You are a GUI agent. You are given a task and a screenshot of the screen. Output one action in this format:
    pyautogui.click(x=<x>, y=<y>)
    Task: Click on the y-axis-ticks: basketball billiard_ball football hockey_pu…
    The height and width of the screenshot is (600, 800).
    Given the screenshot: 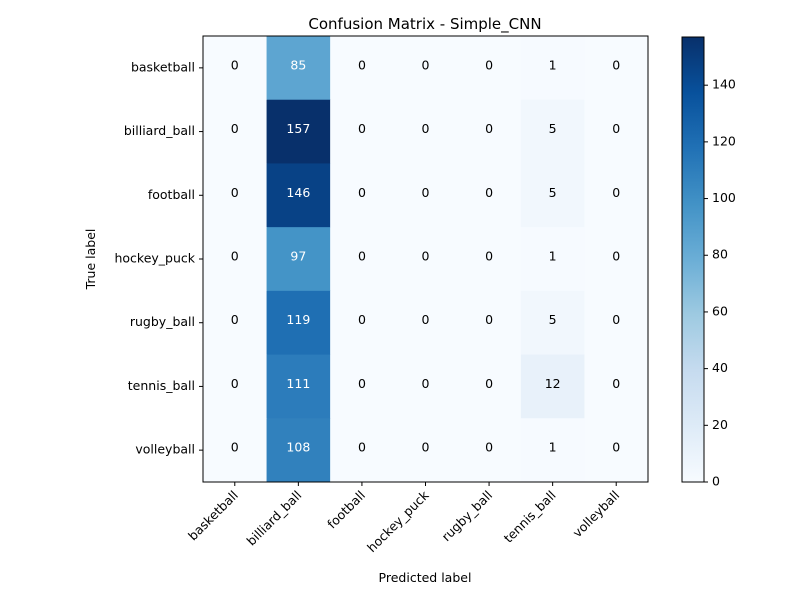 What is the action you would take?
    pyautogui.click(x=158, y=258)
    